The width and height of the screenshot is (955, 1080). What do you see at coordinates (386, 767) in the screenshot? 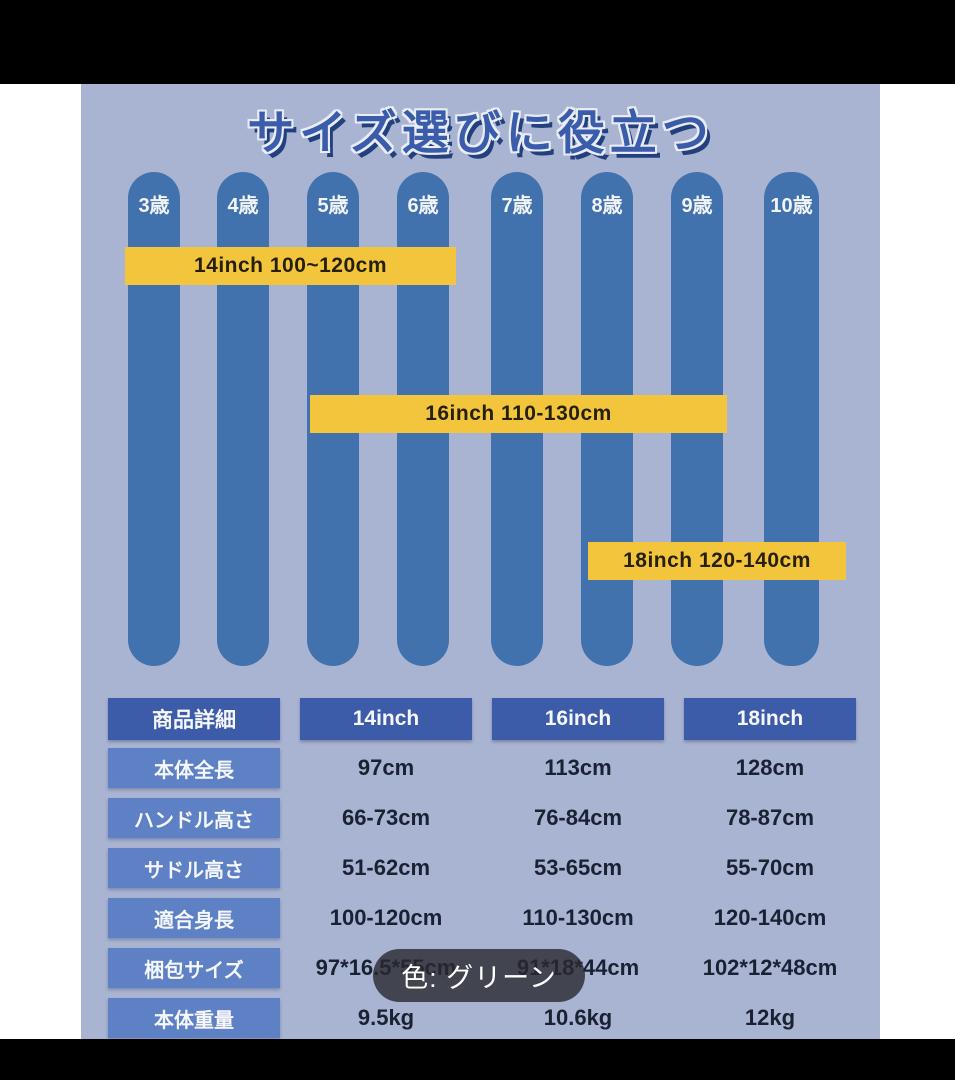
I see `cell-value: 97cm` at bounding box center [386, 767].